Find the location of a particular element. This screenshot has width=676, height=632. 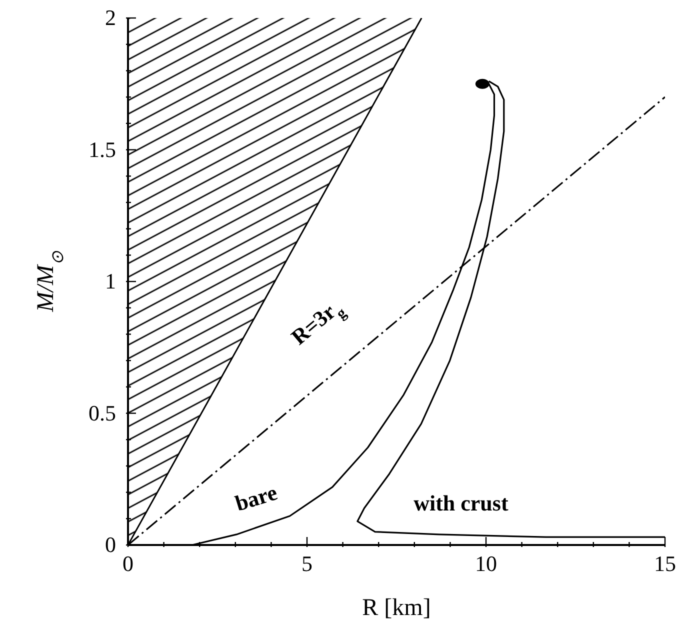

x-tick-label: 15 is located at coordinates (665, 563).